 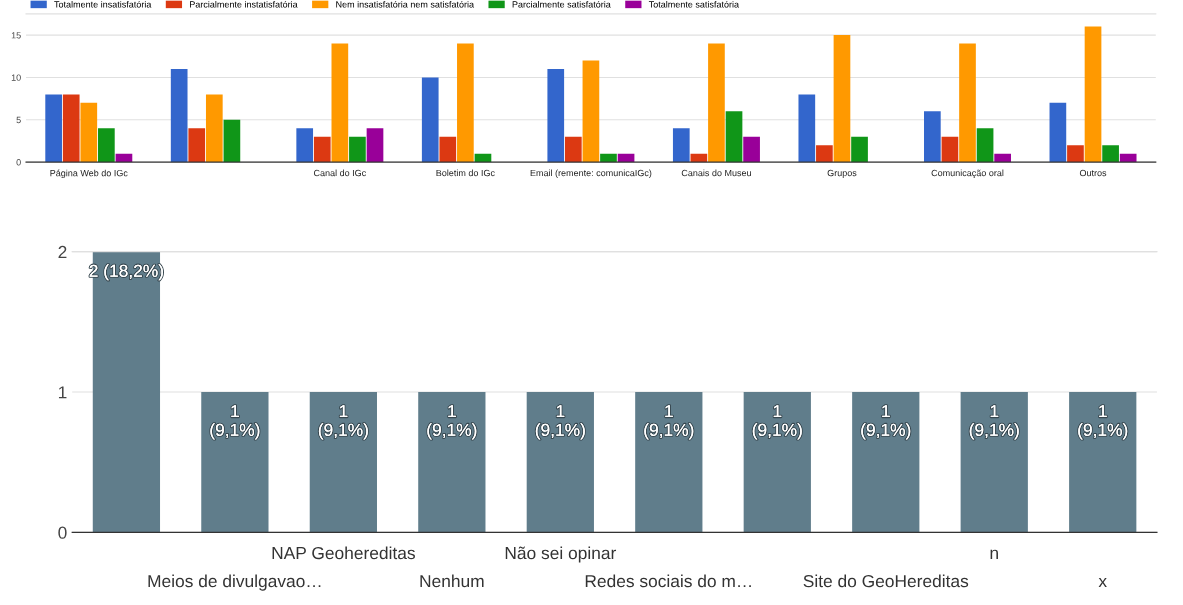 I want to click on legend-label: Parcialmente satisfatória, so click(x=561, y=4).